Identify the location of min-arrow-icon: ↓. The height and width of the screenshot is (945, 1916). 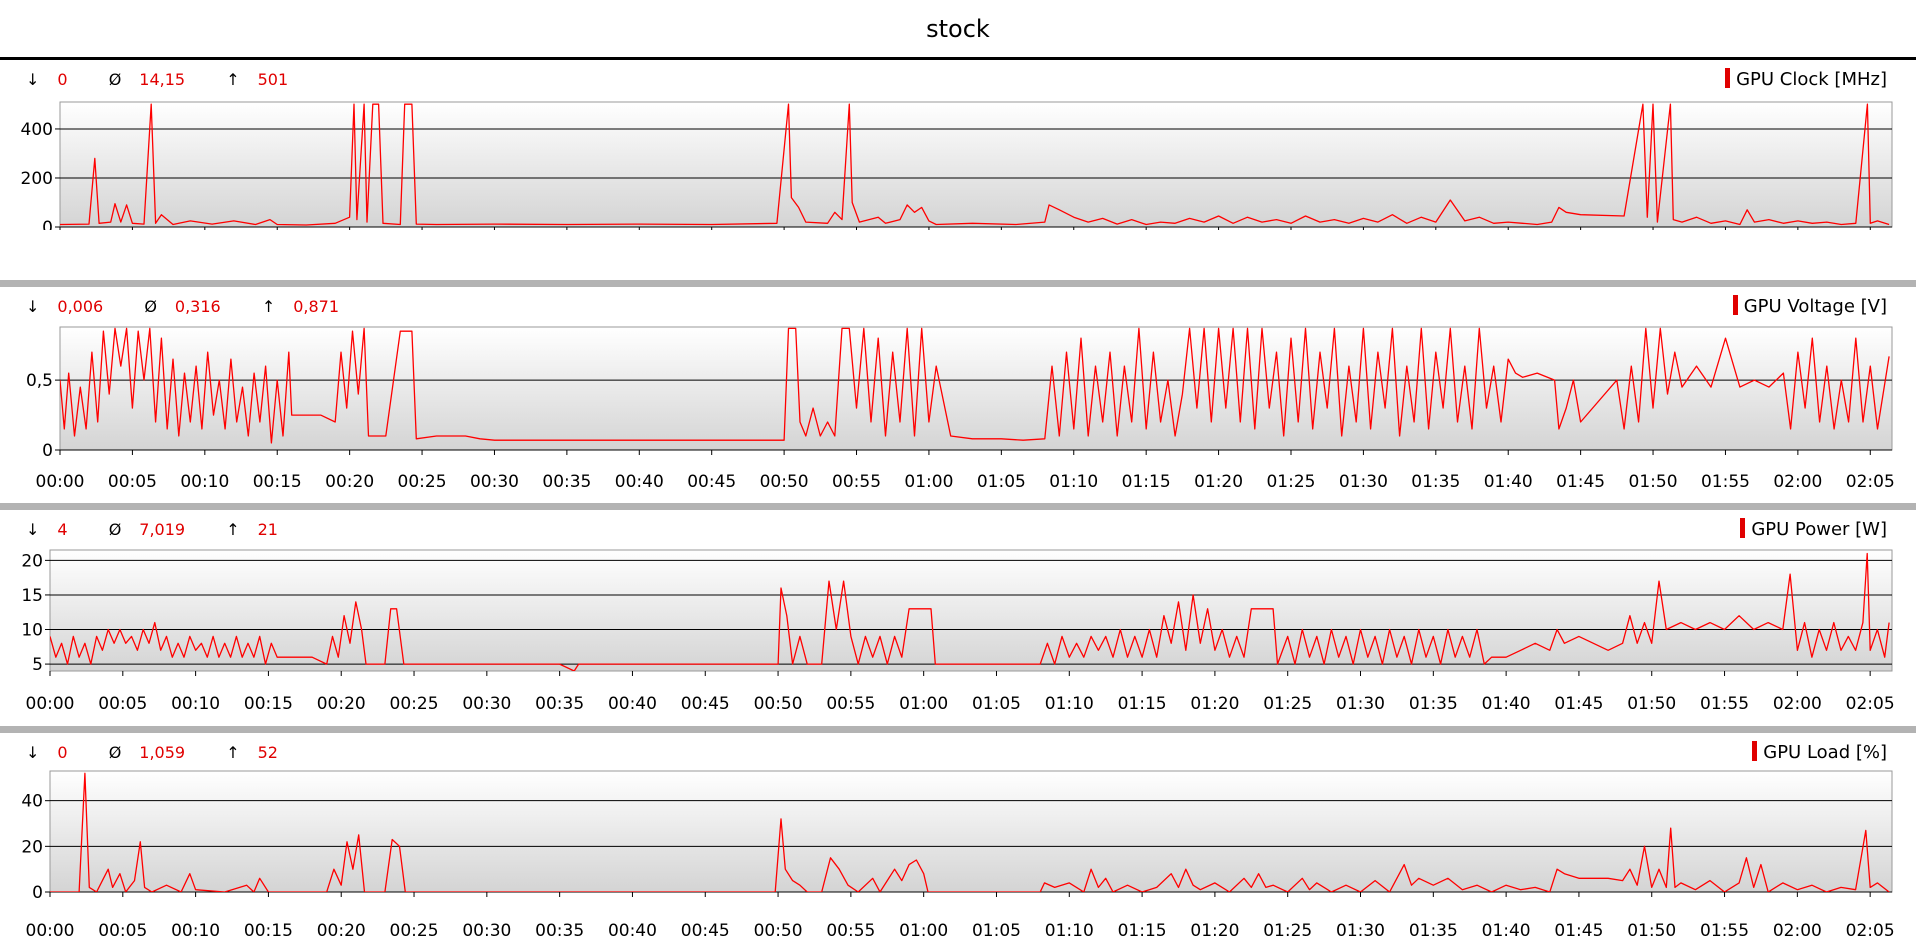
(33, 752).